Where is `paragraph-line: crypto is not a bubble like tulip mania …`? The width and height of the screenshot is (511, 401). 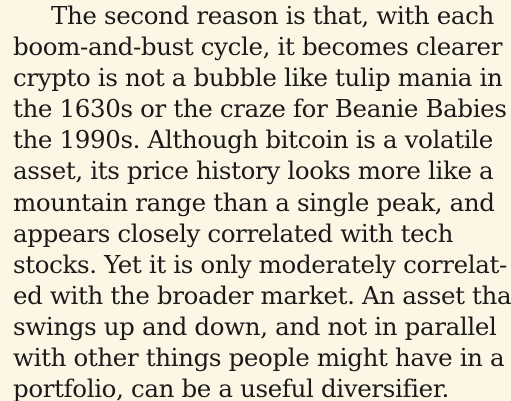
paragraph-line: crypto is not a bubble like tulip mania … is located at coordinates (258, 78).